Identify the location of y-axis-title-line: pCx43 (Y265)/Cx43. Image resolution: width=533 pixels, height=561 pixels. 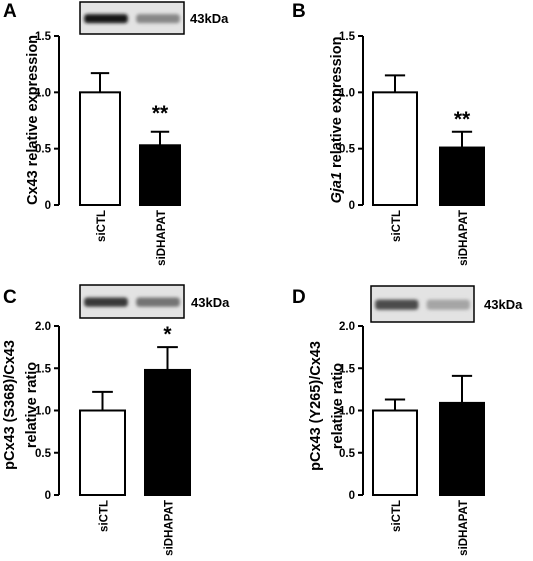
(316, 406).